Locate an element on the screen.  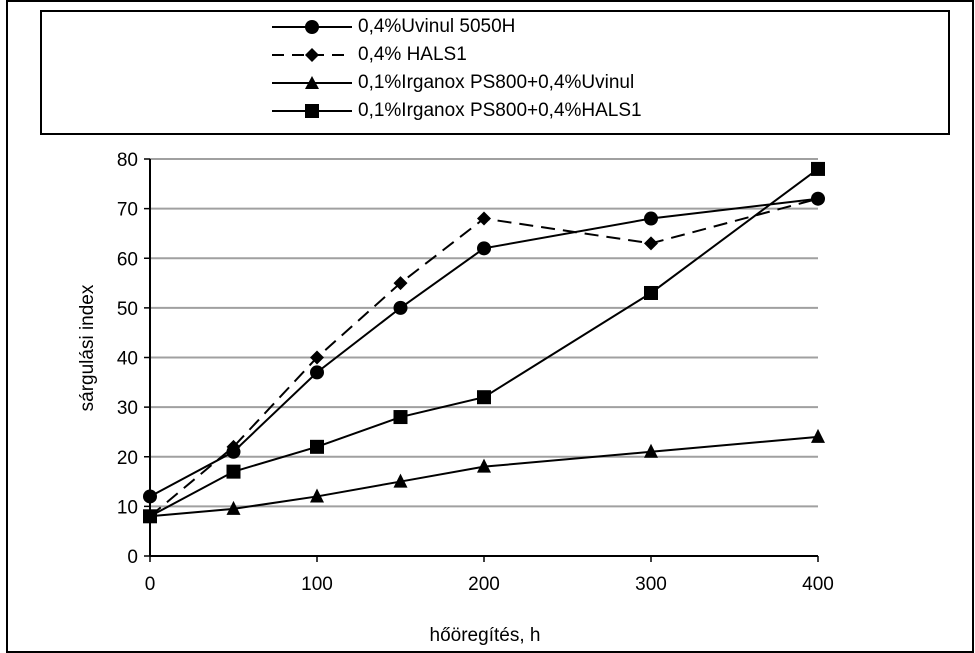
x-tick-label: 200 is located at coordinates (484, 584).